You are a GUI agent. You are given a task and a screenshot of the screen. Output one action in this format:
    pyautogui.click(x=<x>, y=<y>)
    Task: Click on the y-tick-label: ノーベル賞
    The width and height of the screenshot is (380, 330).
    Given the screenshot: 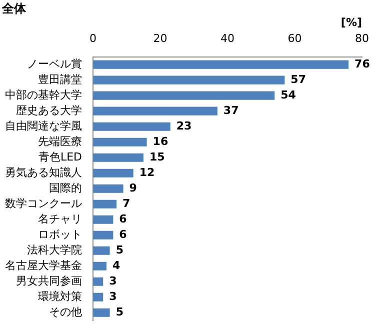 What is the action you would take?
    pyautogui.click(x=54, y=63)
    